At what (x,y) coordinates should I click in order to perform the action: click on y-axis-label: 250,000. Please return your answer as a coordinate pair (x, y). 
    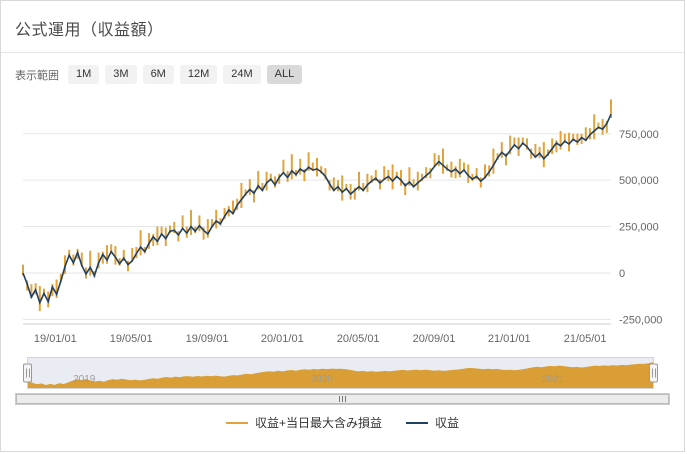
    Looking at the image, I should click on (639, 228).